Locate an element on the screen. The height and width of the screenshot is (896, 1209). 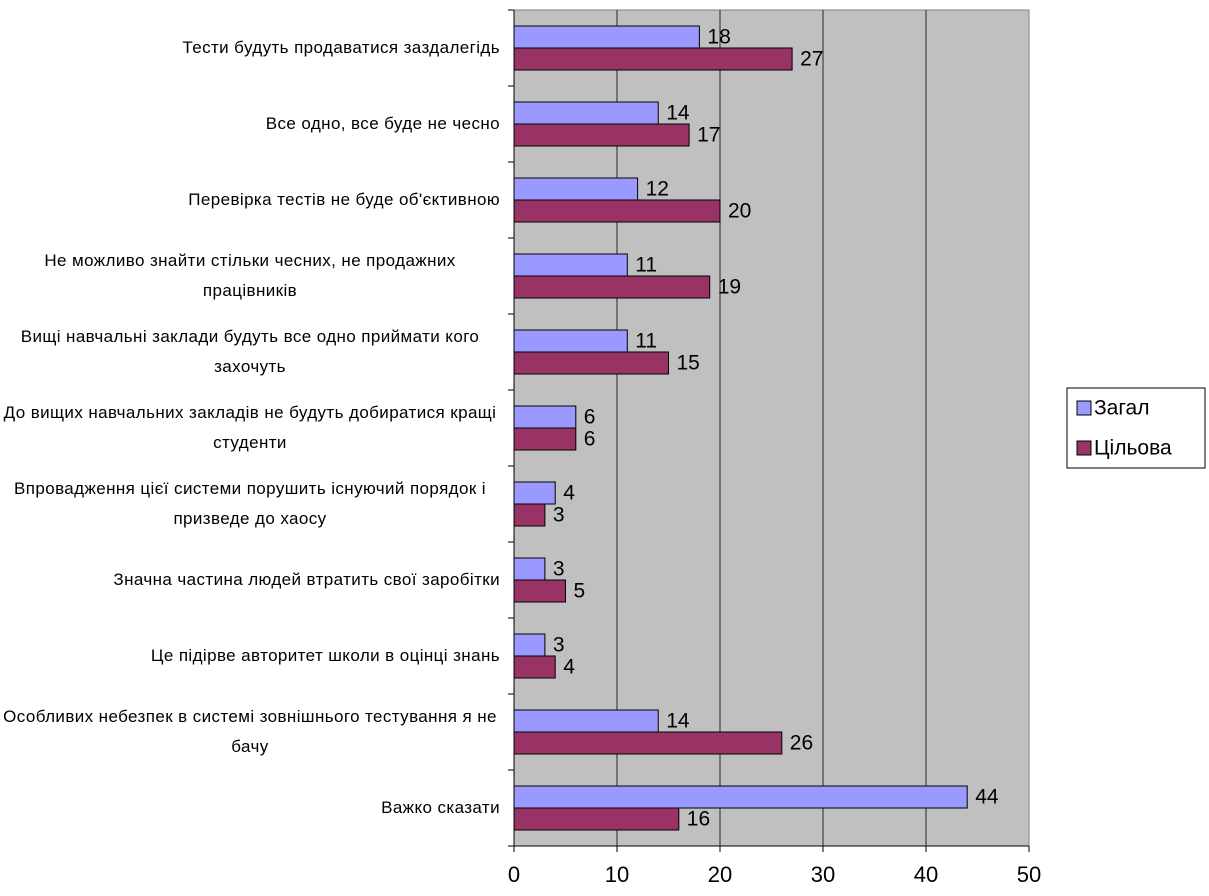
x-tick-label: 0 is located at coordinates (514, 874).